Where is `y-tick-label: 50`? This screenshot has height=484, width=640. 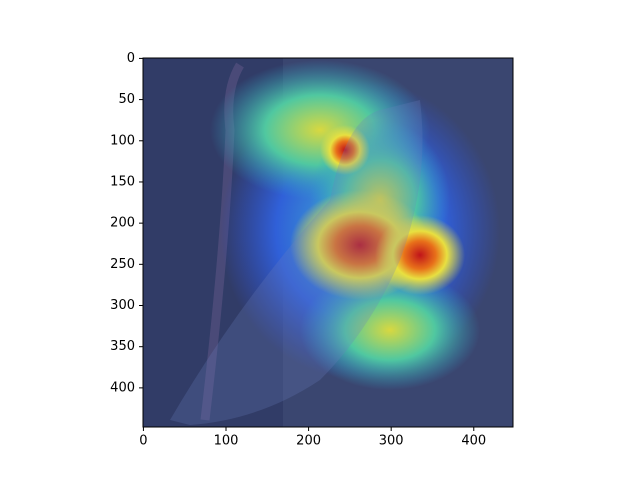
y-tick-label: 50 is located at coordinates (126, 99).